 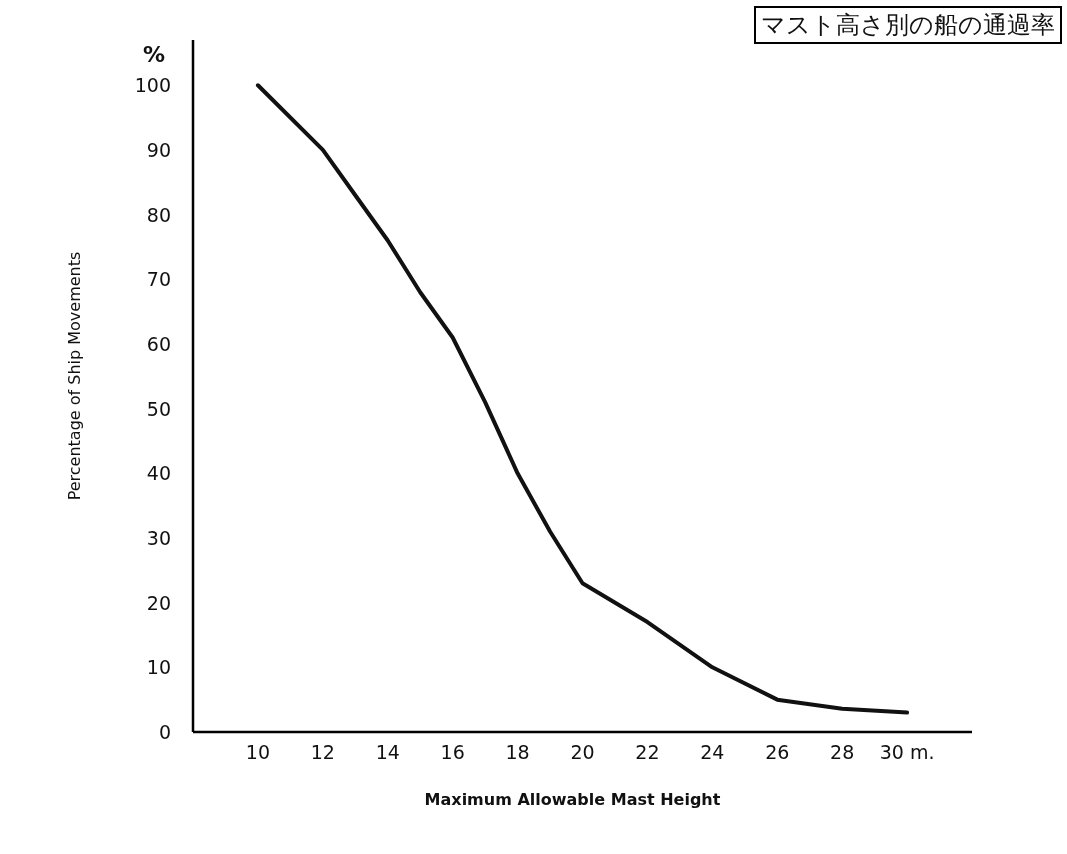 I want to click on y-tick-label: 100, so click(x=152, y=85).